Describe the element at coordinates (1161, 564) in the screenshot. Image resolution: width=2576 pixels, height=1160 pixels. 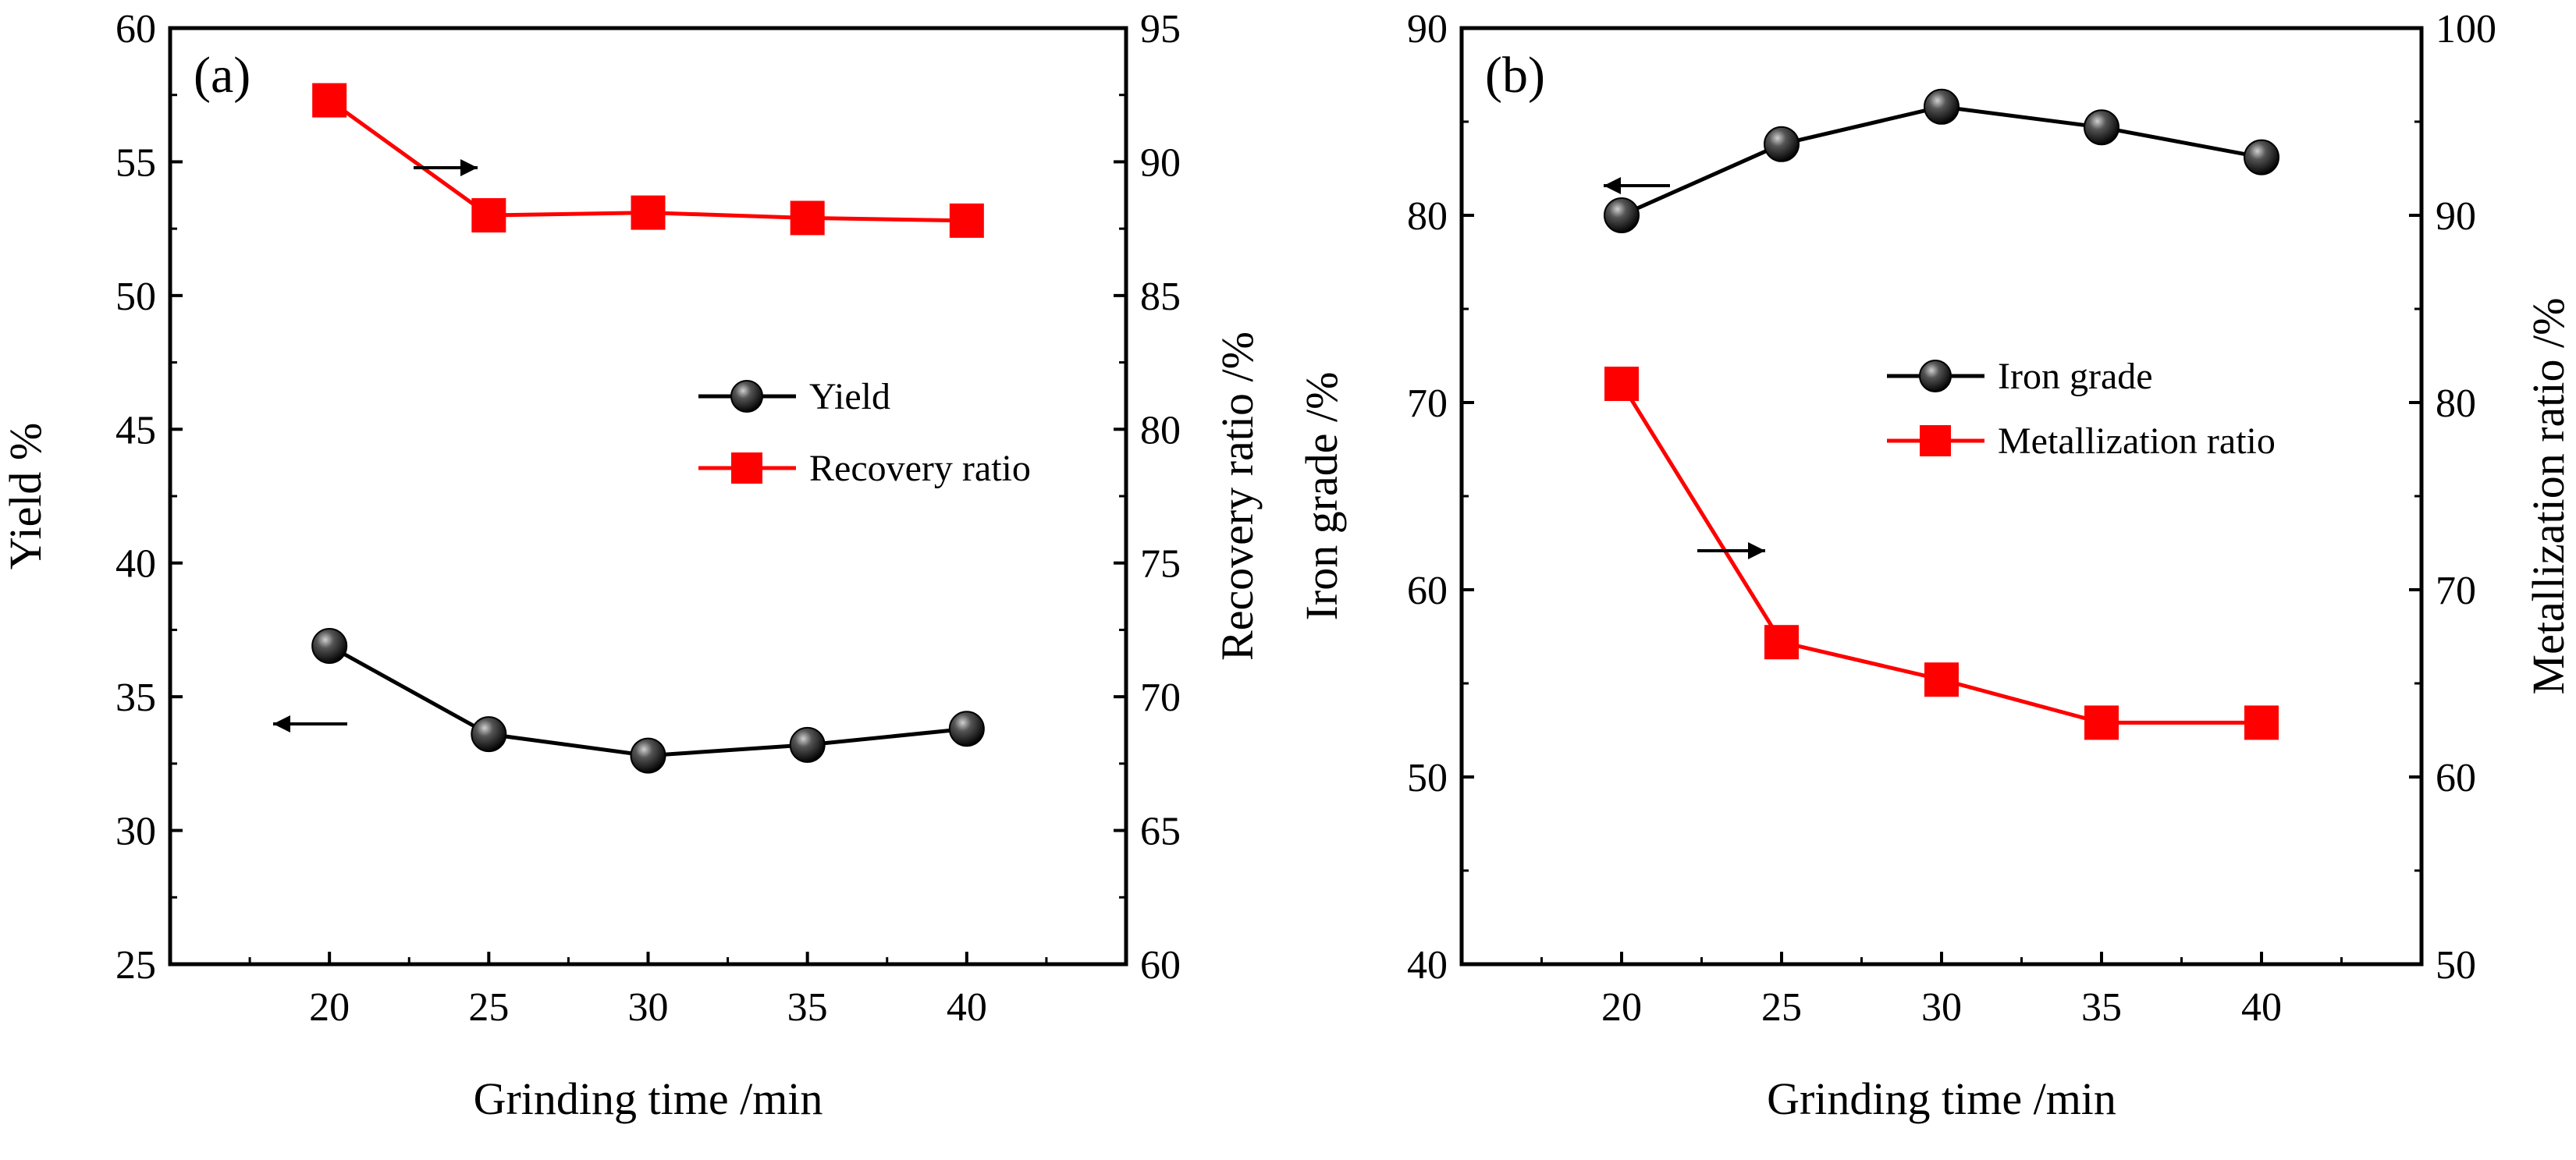
I see `right-y-tick-label: 75` at that location.